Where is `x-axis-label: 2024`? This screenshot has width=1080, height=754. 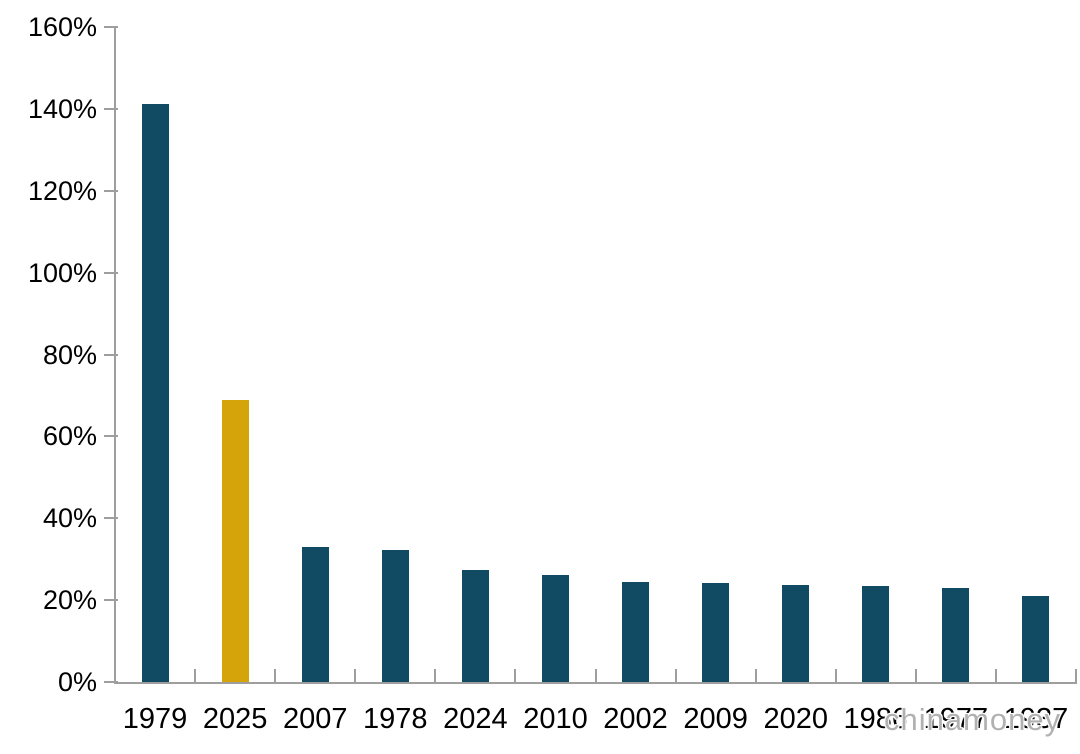
x-axis-label: 2024 is located at coordinates (475, 719).